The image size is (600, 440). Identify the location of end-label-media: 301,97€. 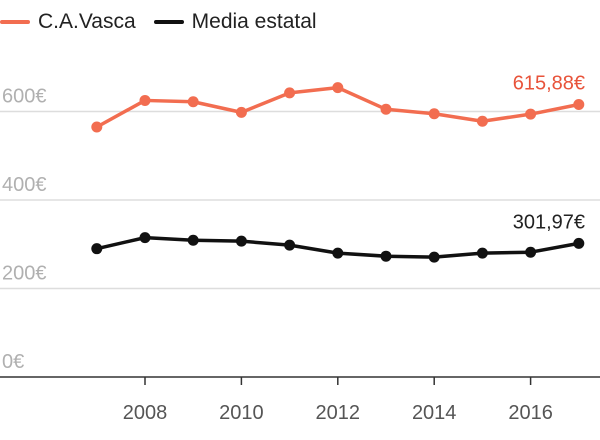
(549, 222).